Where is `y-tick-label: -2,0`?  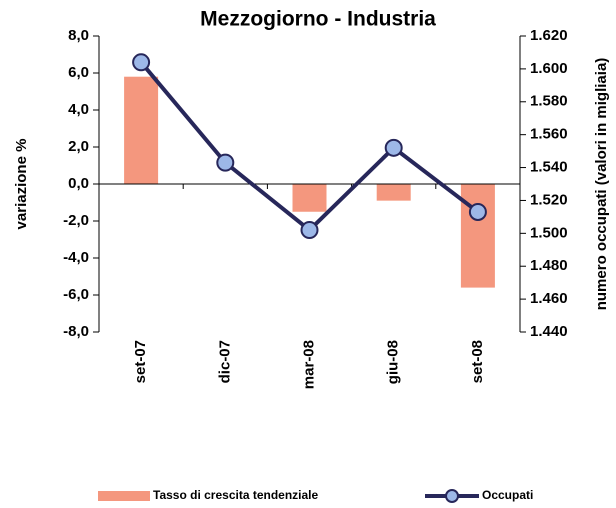 y-tick-label: -2,0 is located at coordinates (76, 220).